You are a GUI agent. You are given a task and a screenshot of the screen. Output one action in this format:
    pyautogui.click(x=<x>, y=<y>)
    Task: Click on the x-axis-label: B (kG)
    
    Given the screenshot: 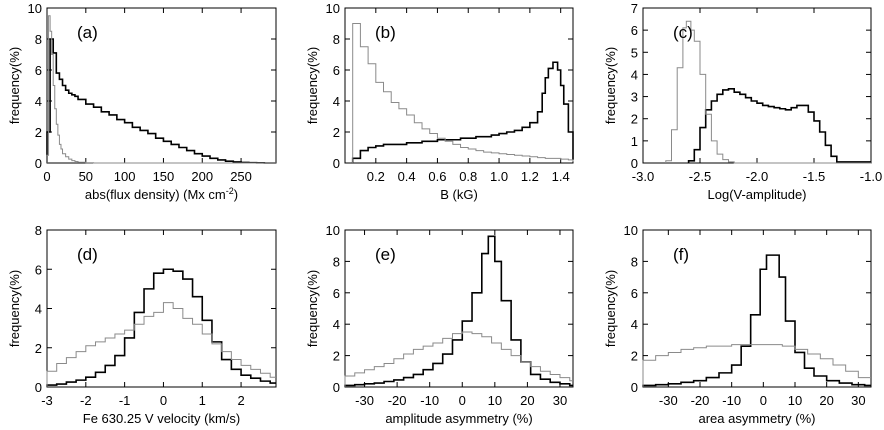 What is the action you would take?
    pyautogui.click(x=459, y=194)
    